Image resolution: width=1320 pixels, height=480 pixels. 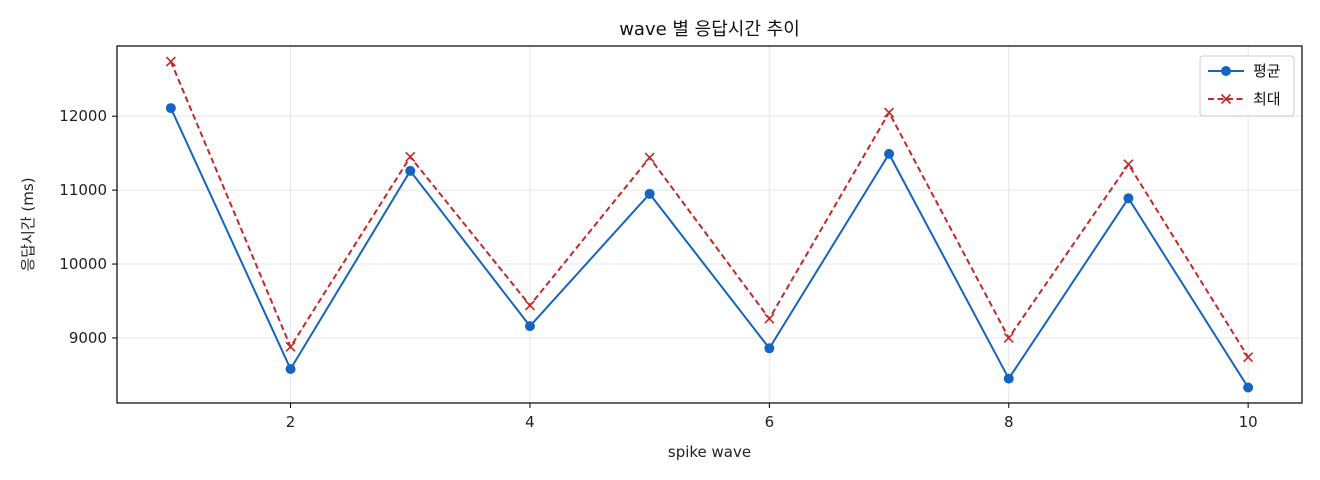 I want to click on x-tick-label: 10, so click(x=1248, y=422).